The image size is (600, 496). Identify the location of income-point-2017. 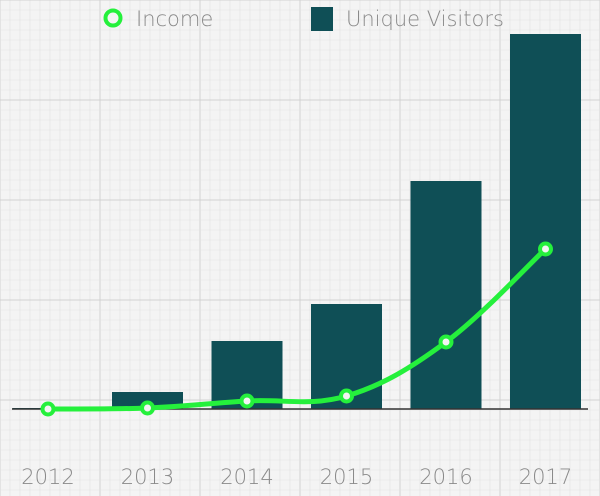
(545, 249).